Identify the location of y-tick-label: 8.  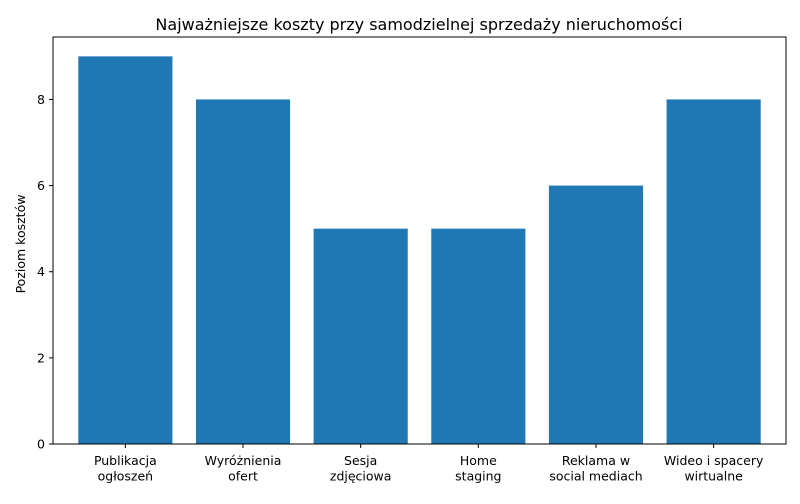
(41, 99).